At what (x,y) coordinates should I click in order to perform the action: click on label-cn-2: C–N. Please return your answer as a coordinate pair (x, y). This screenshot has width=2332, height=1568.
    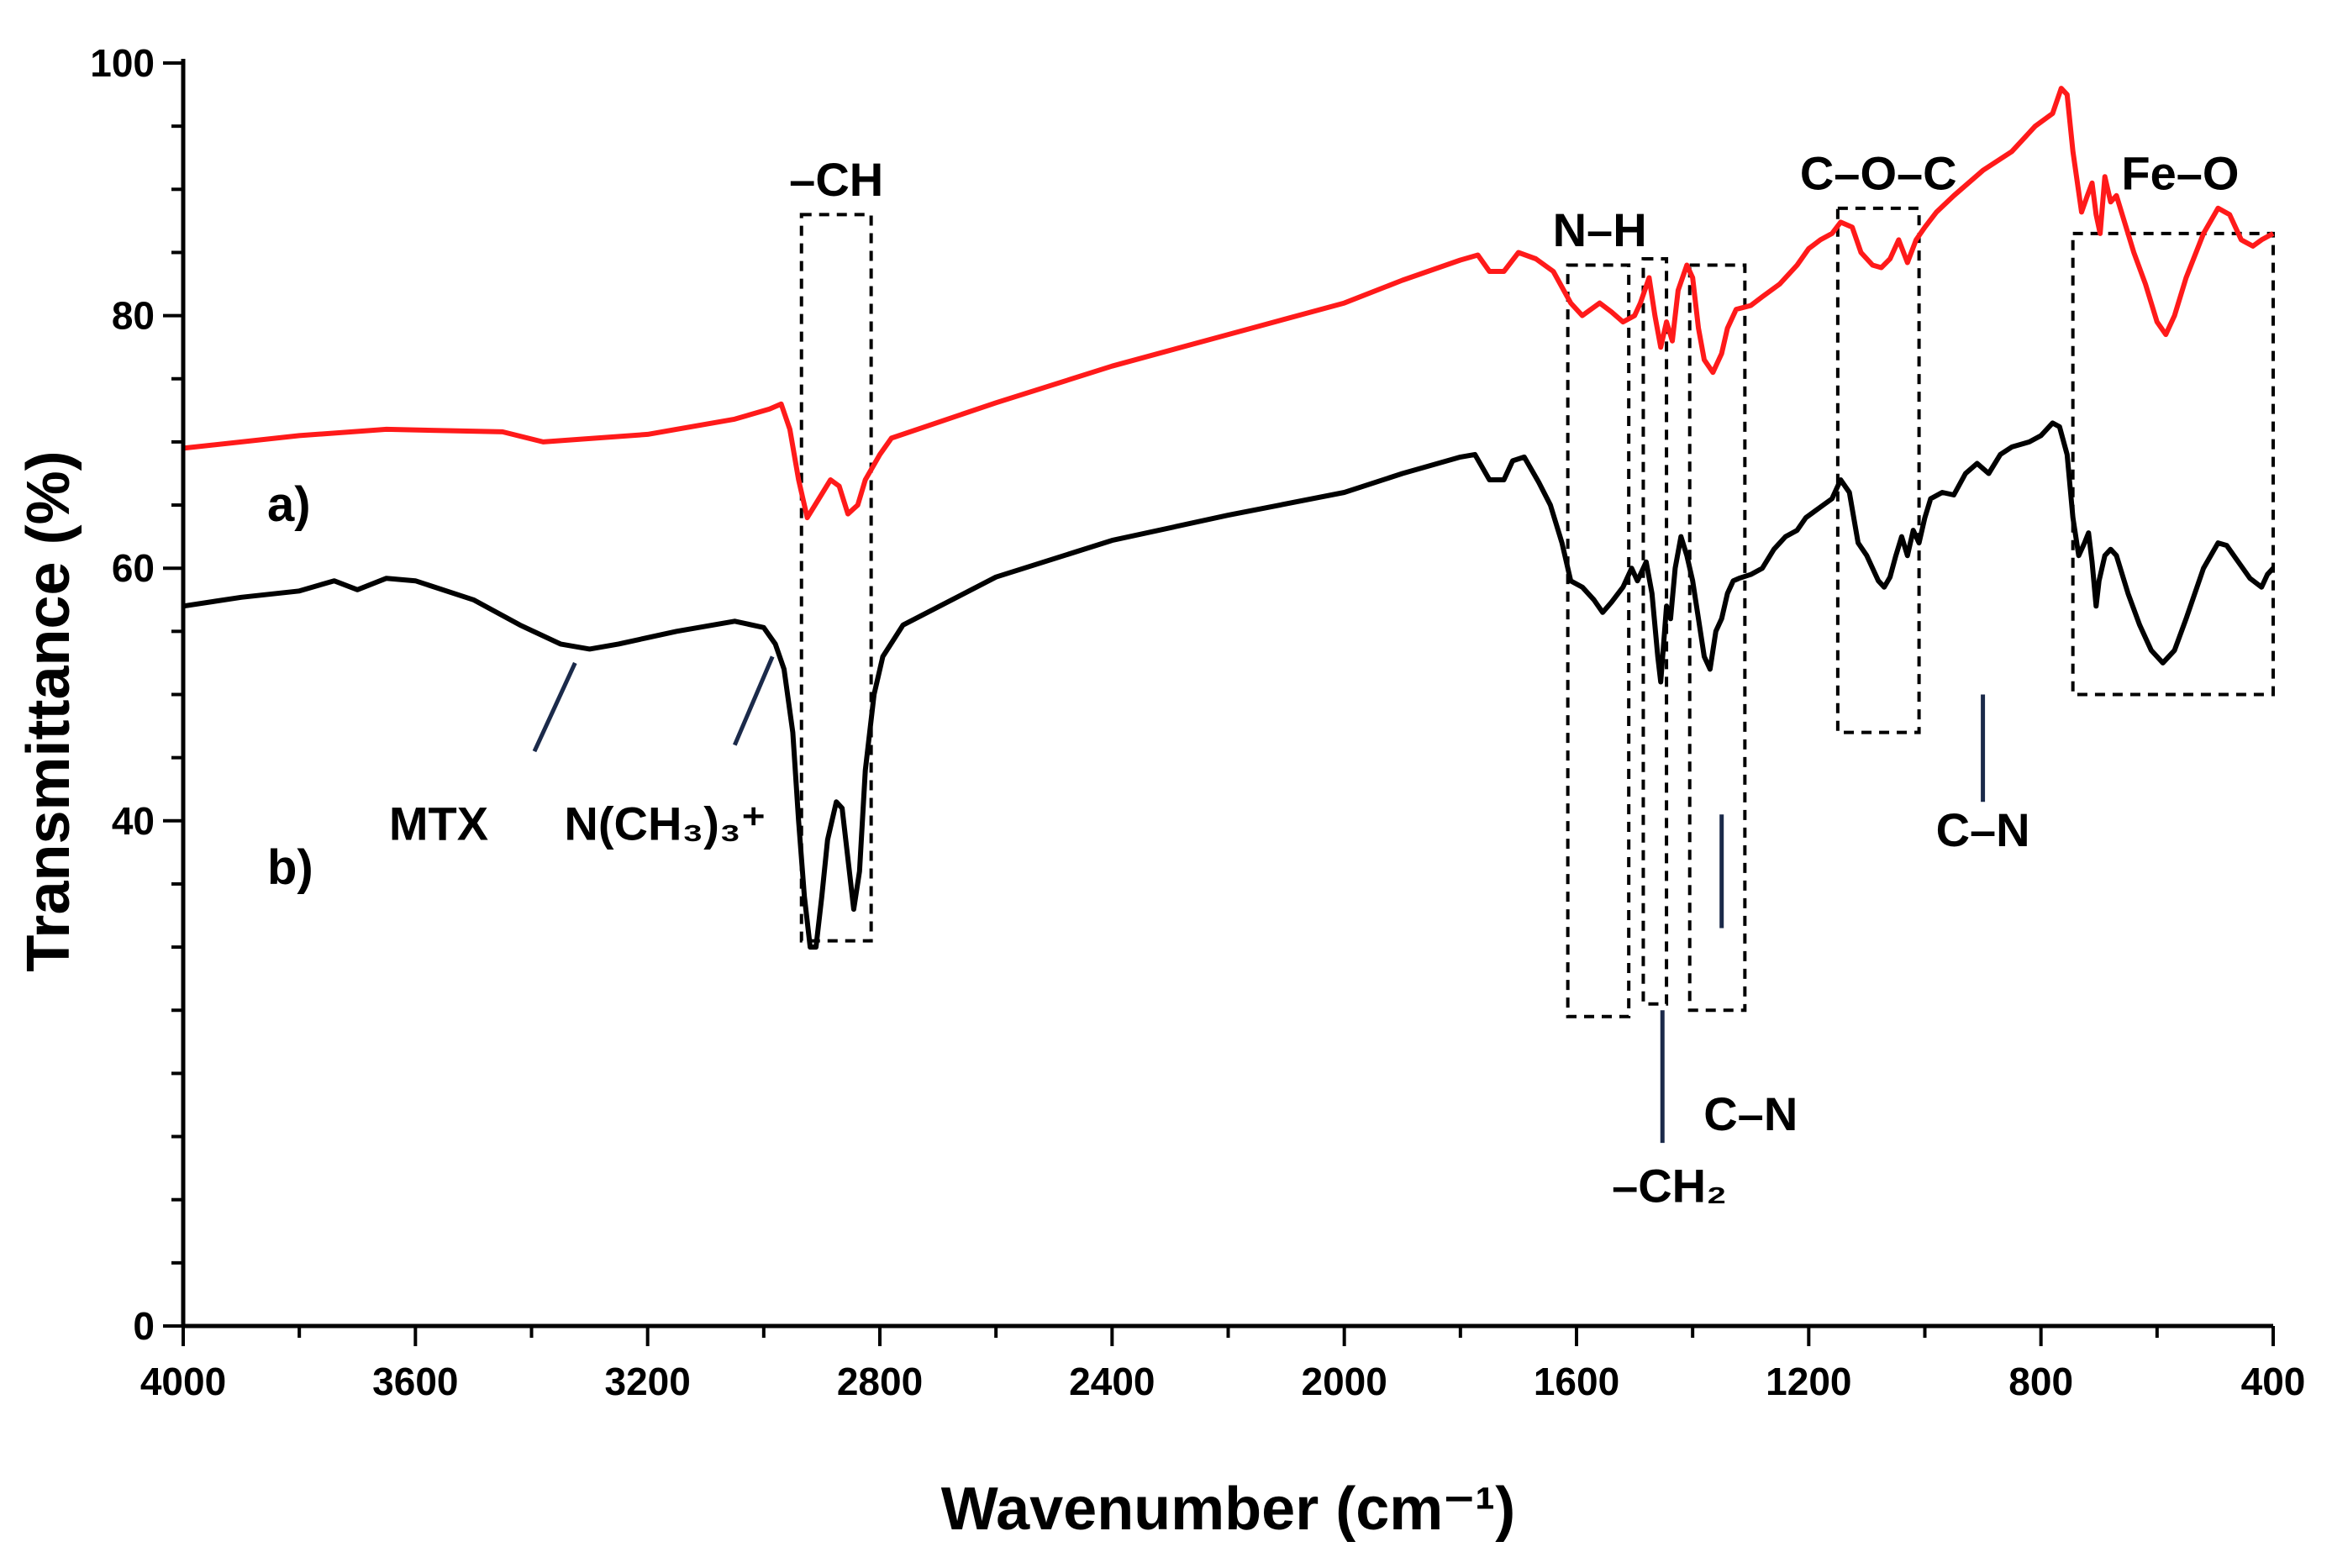
    Looking at the image, I should click on (1983, 829).